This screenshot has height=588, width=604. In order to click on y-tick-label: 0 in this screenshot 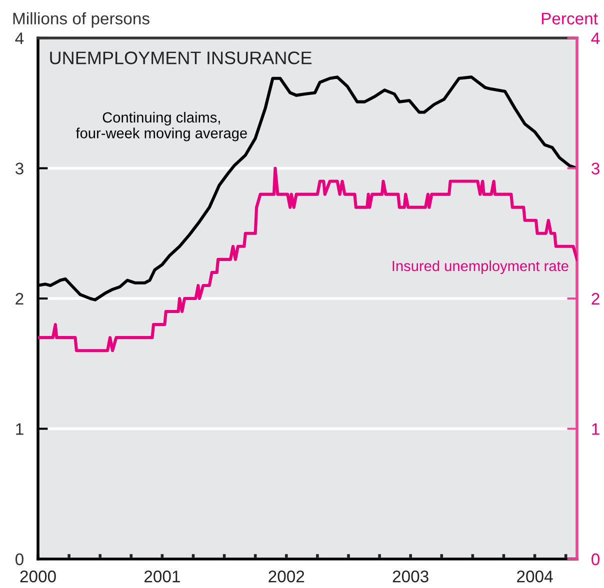, I will do `click(19, 559)`.